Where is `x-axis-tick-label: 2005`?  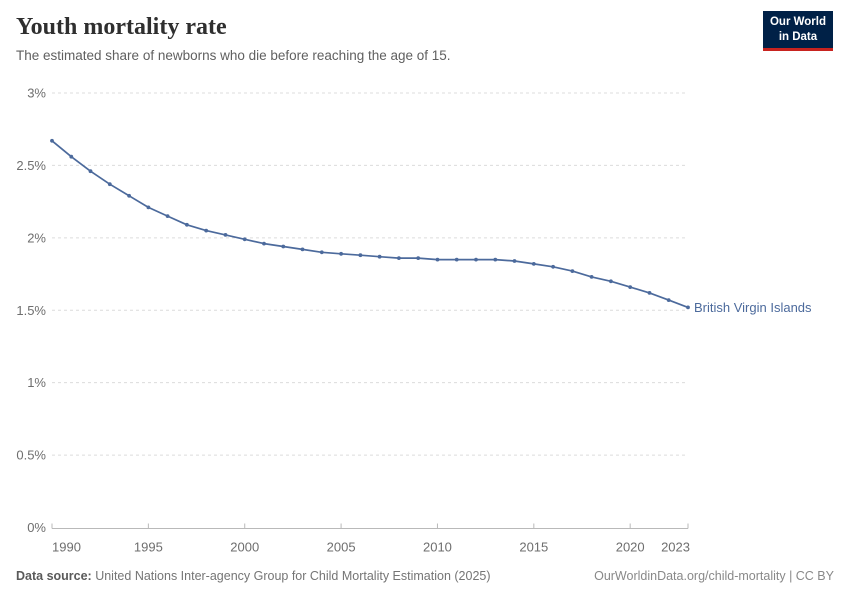
x-axis-tick-label: 2005 is located at coordinates (341, 547).